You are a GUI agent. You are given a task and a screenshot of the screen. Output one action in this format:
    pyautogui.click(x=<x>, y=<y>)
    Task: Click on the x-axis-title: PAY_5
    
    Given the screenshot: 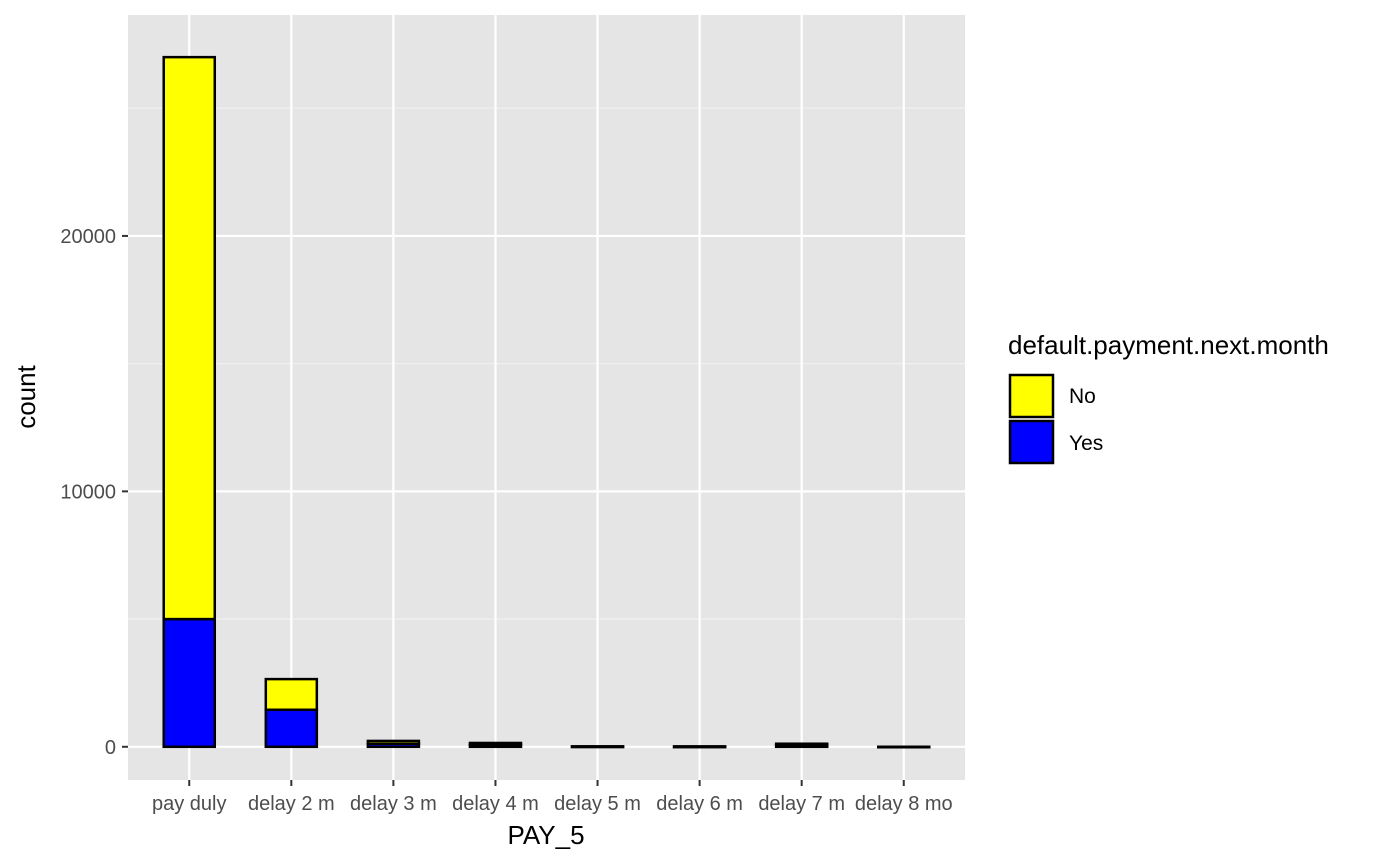 What is the action you would take?
    pyautogui.click(x=545, y=835)
    